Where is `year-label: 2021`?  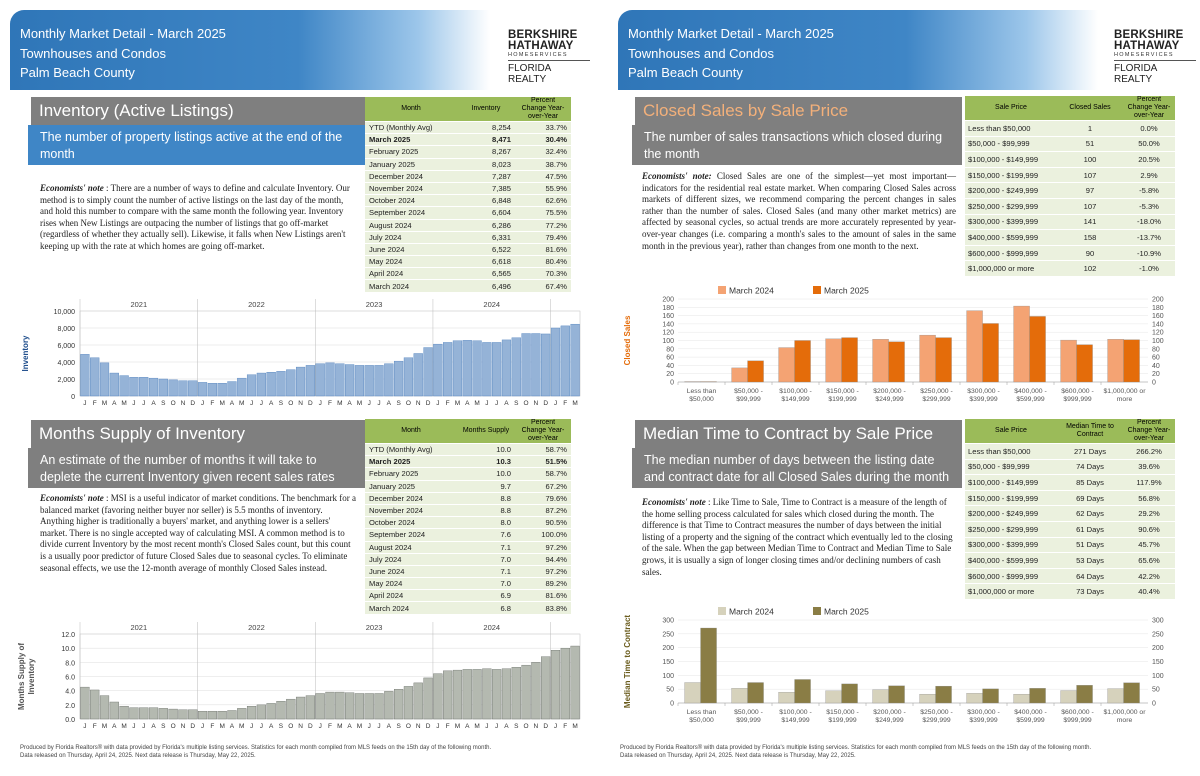
year-label: 2021 is located at coordinates (138, 304).